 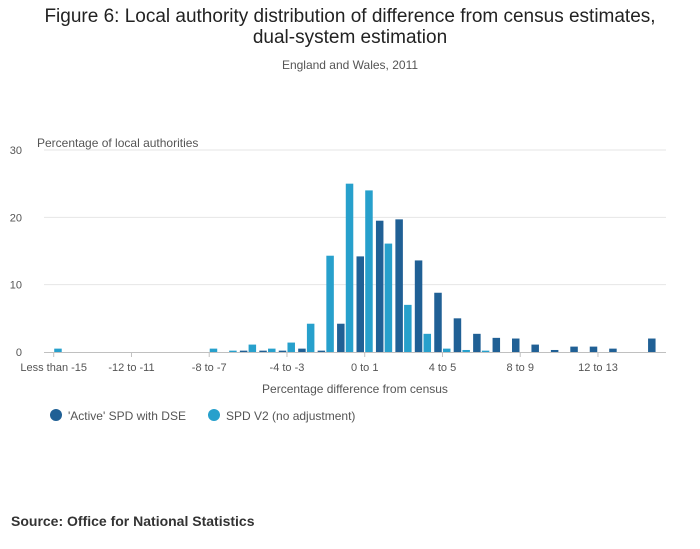 What do you see at coordinates (365, 368) in the screenshot?
I see `x-tick-label: 0 to 1` at bounding box center [365, 368].